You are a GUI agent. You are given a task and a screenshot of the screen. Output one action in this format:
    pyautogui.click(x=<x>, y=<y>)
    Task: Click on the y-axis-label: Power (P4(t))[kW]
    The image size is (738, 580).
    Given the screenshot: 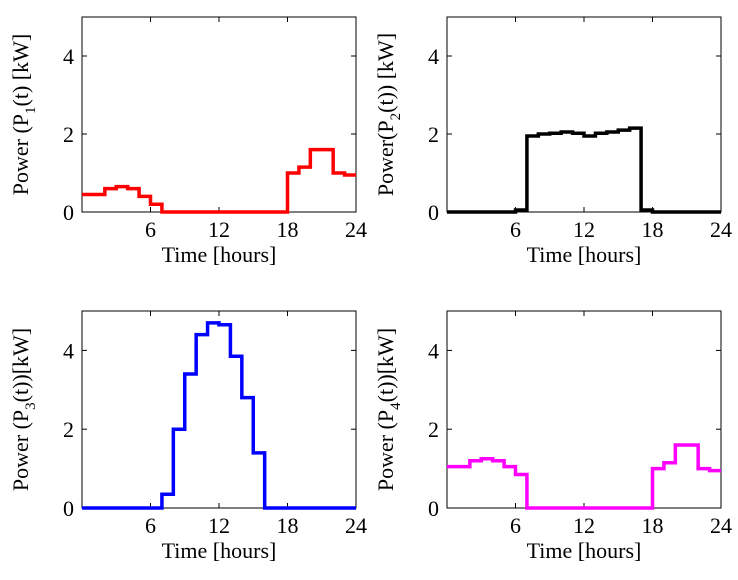 What is the action you would take?
    pyautogui.click(x=388, y=409)
    